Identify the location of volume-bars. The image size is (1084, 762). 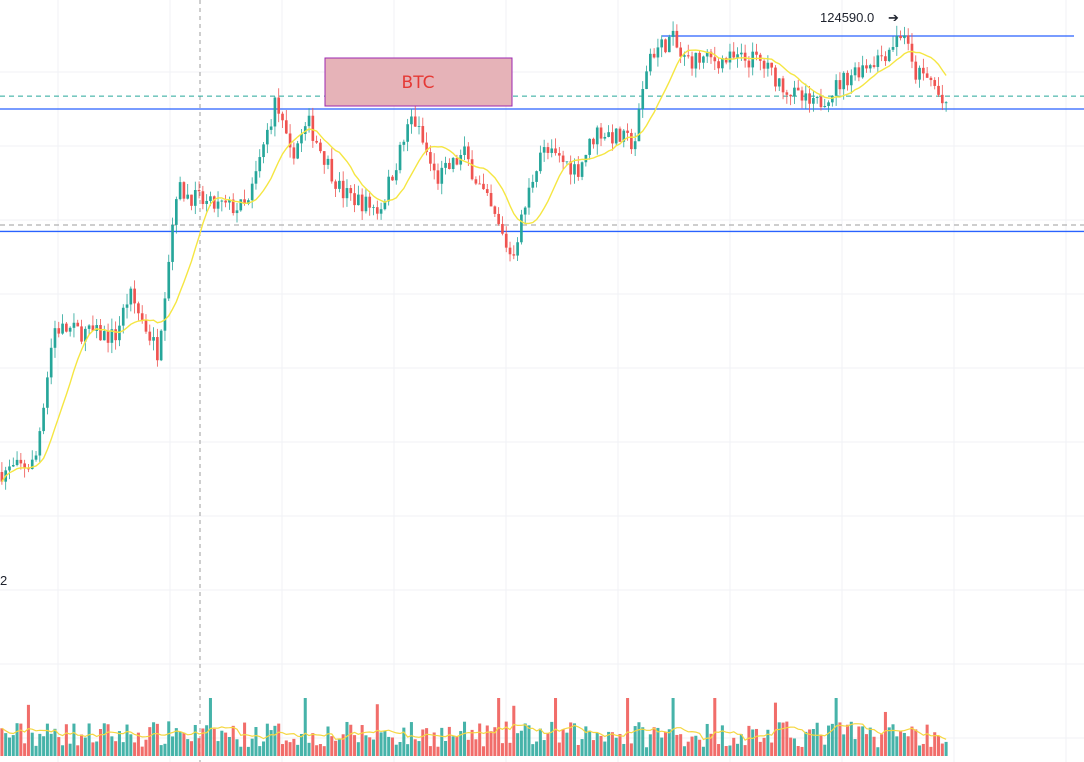
(474, 727).